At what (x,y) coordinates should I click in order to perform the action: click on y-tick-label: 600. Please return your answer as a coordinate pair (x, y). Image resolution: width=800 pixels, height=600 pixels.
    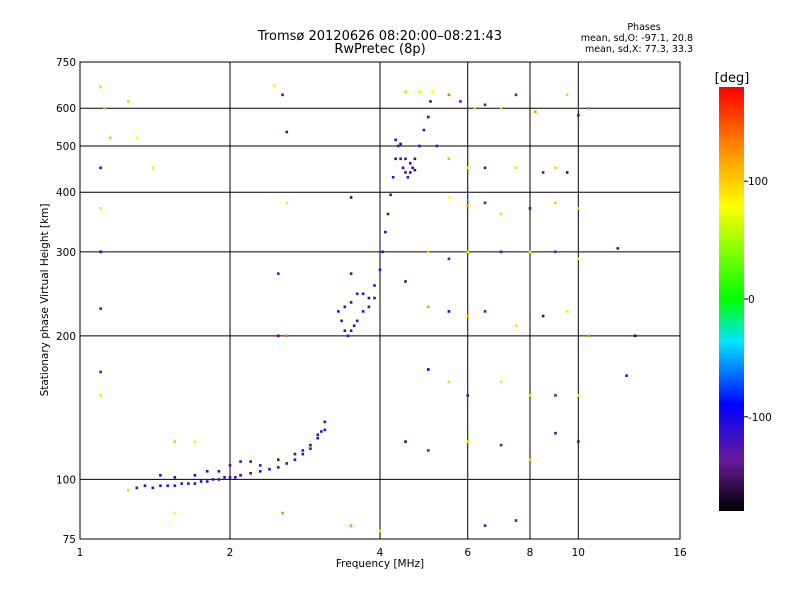
    Looking at the image, I should click on (66, 109).